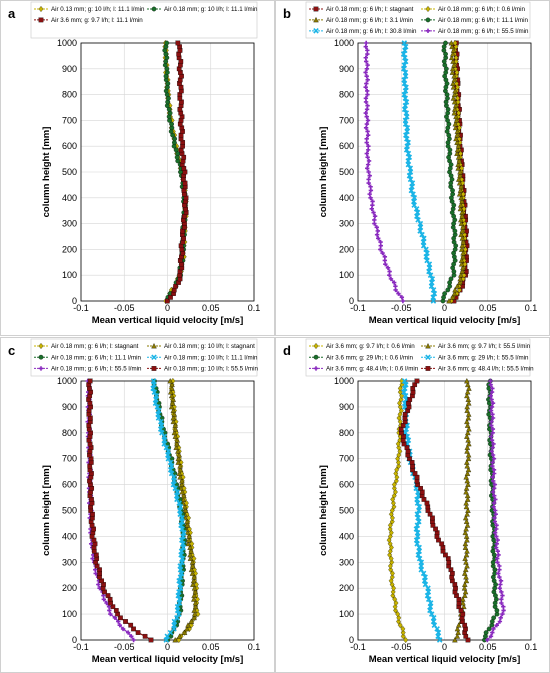 Image resolution: width=550 pixels, height=673 pixels. What do you see at coordinates (372, 369) in the screenshot?
I see `legend-label: Air 3.6 mm; g: 48.4 l/h; l: 0.6 l/min` at bounding box center [372, 369].